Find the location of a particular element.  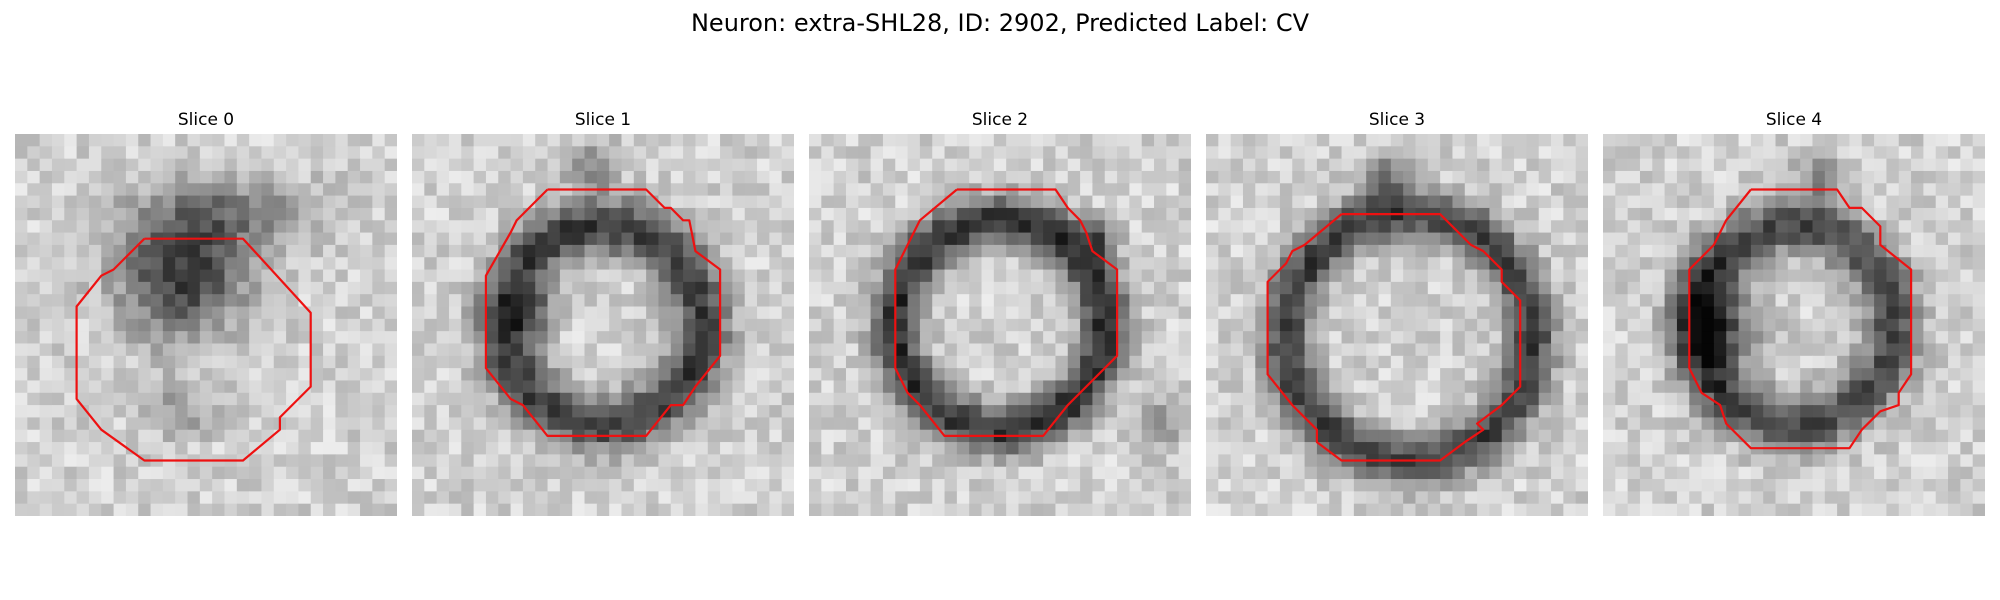

slice-title: Slice 1 is located at coordinates (603, 120).